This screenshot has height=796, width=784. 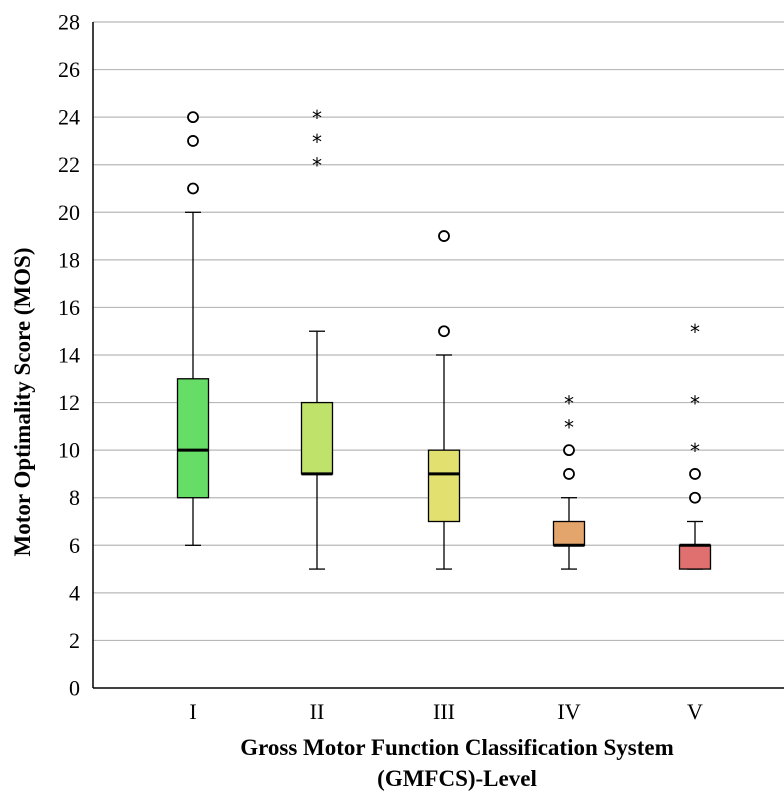 What do you see at coordinates (444, 400) in the screenshot?
I see `box-group-III` at bounding box center [444, 400].